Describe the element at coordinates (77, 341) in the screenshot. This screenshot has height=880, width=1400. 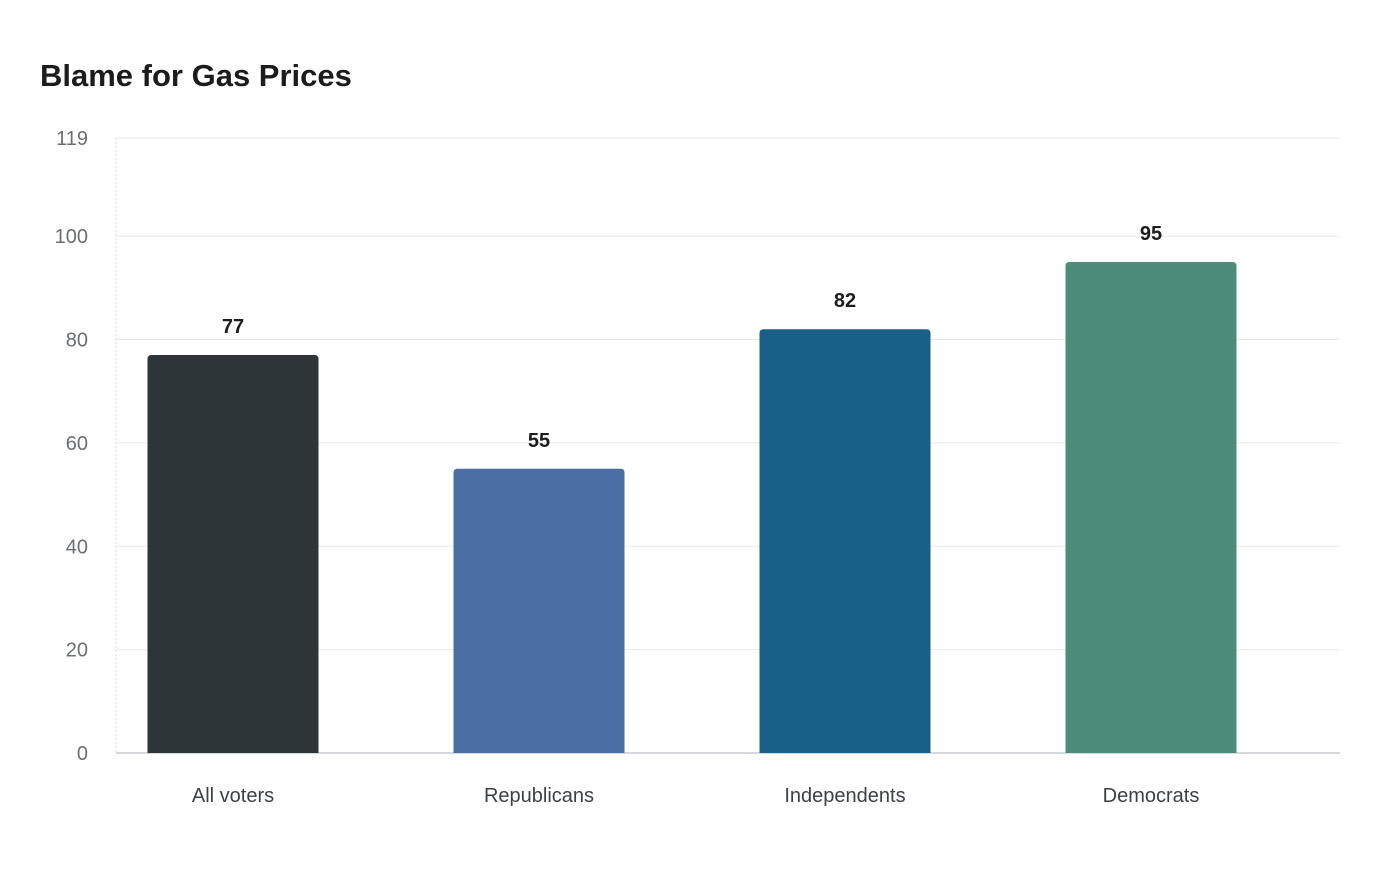
I see `y-tick-label: 80` at that location.